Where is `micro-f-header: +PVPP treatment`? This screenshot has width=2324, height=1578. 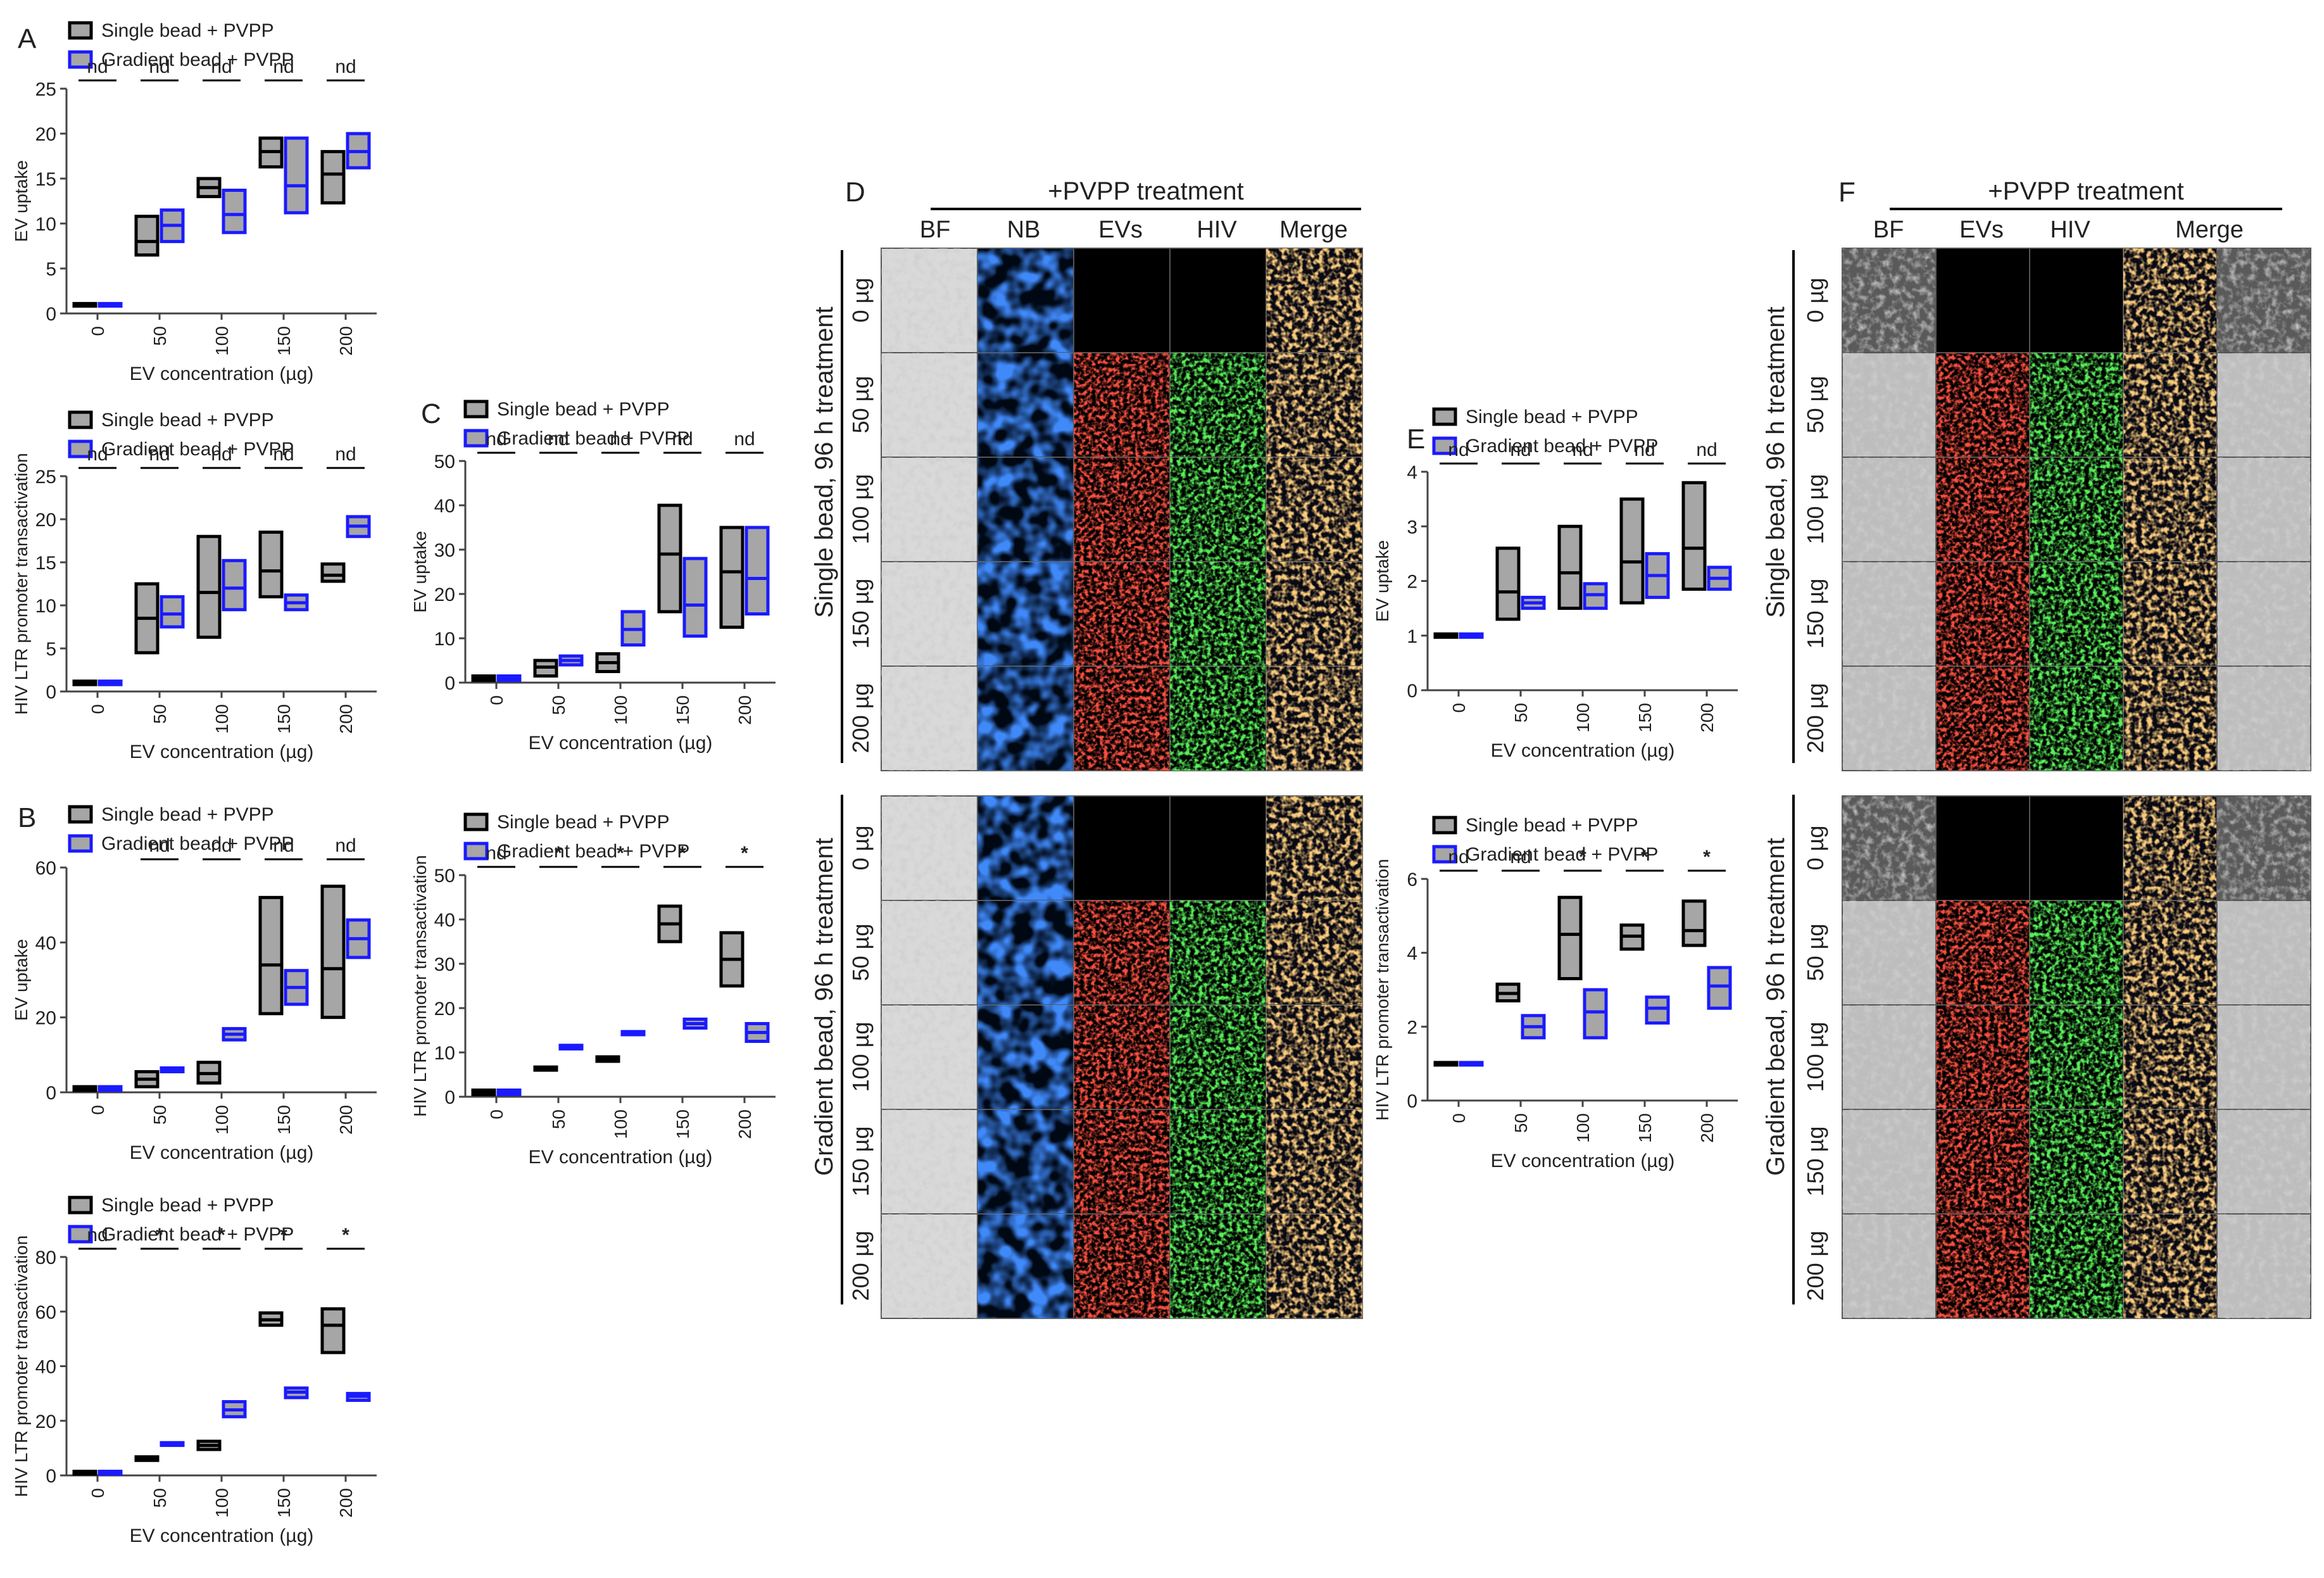 micro-f-header: +PVPP treatment is located at coordinates (2085, 191).